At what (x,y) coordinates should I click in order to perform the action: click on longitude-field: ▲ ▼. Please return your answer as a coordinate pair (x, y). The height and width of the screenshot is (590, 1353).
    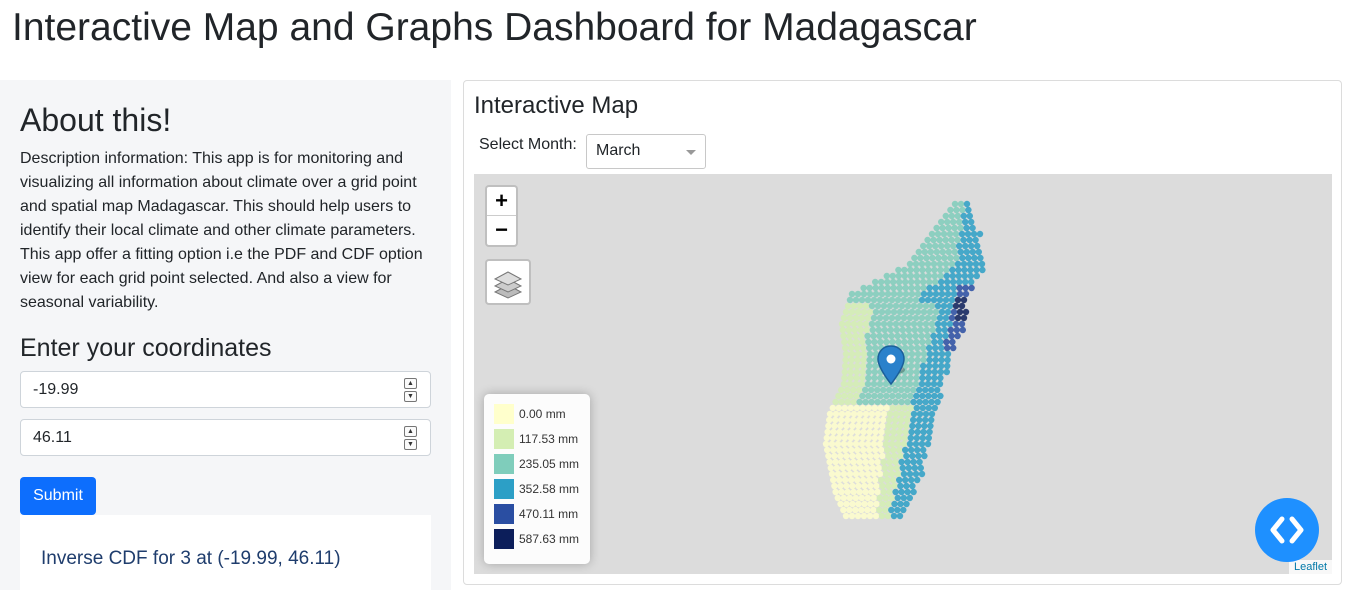
    Looking at the image, I should click on (225, 437).